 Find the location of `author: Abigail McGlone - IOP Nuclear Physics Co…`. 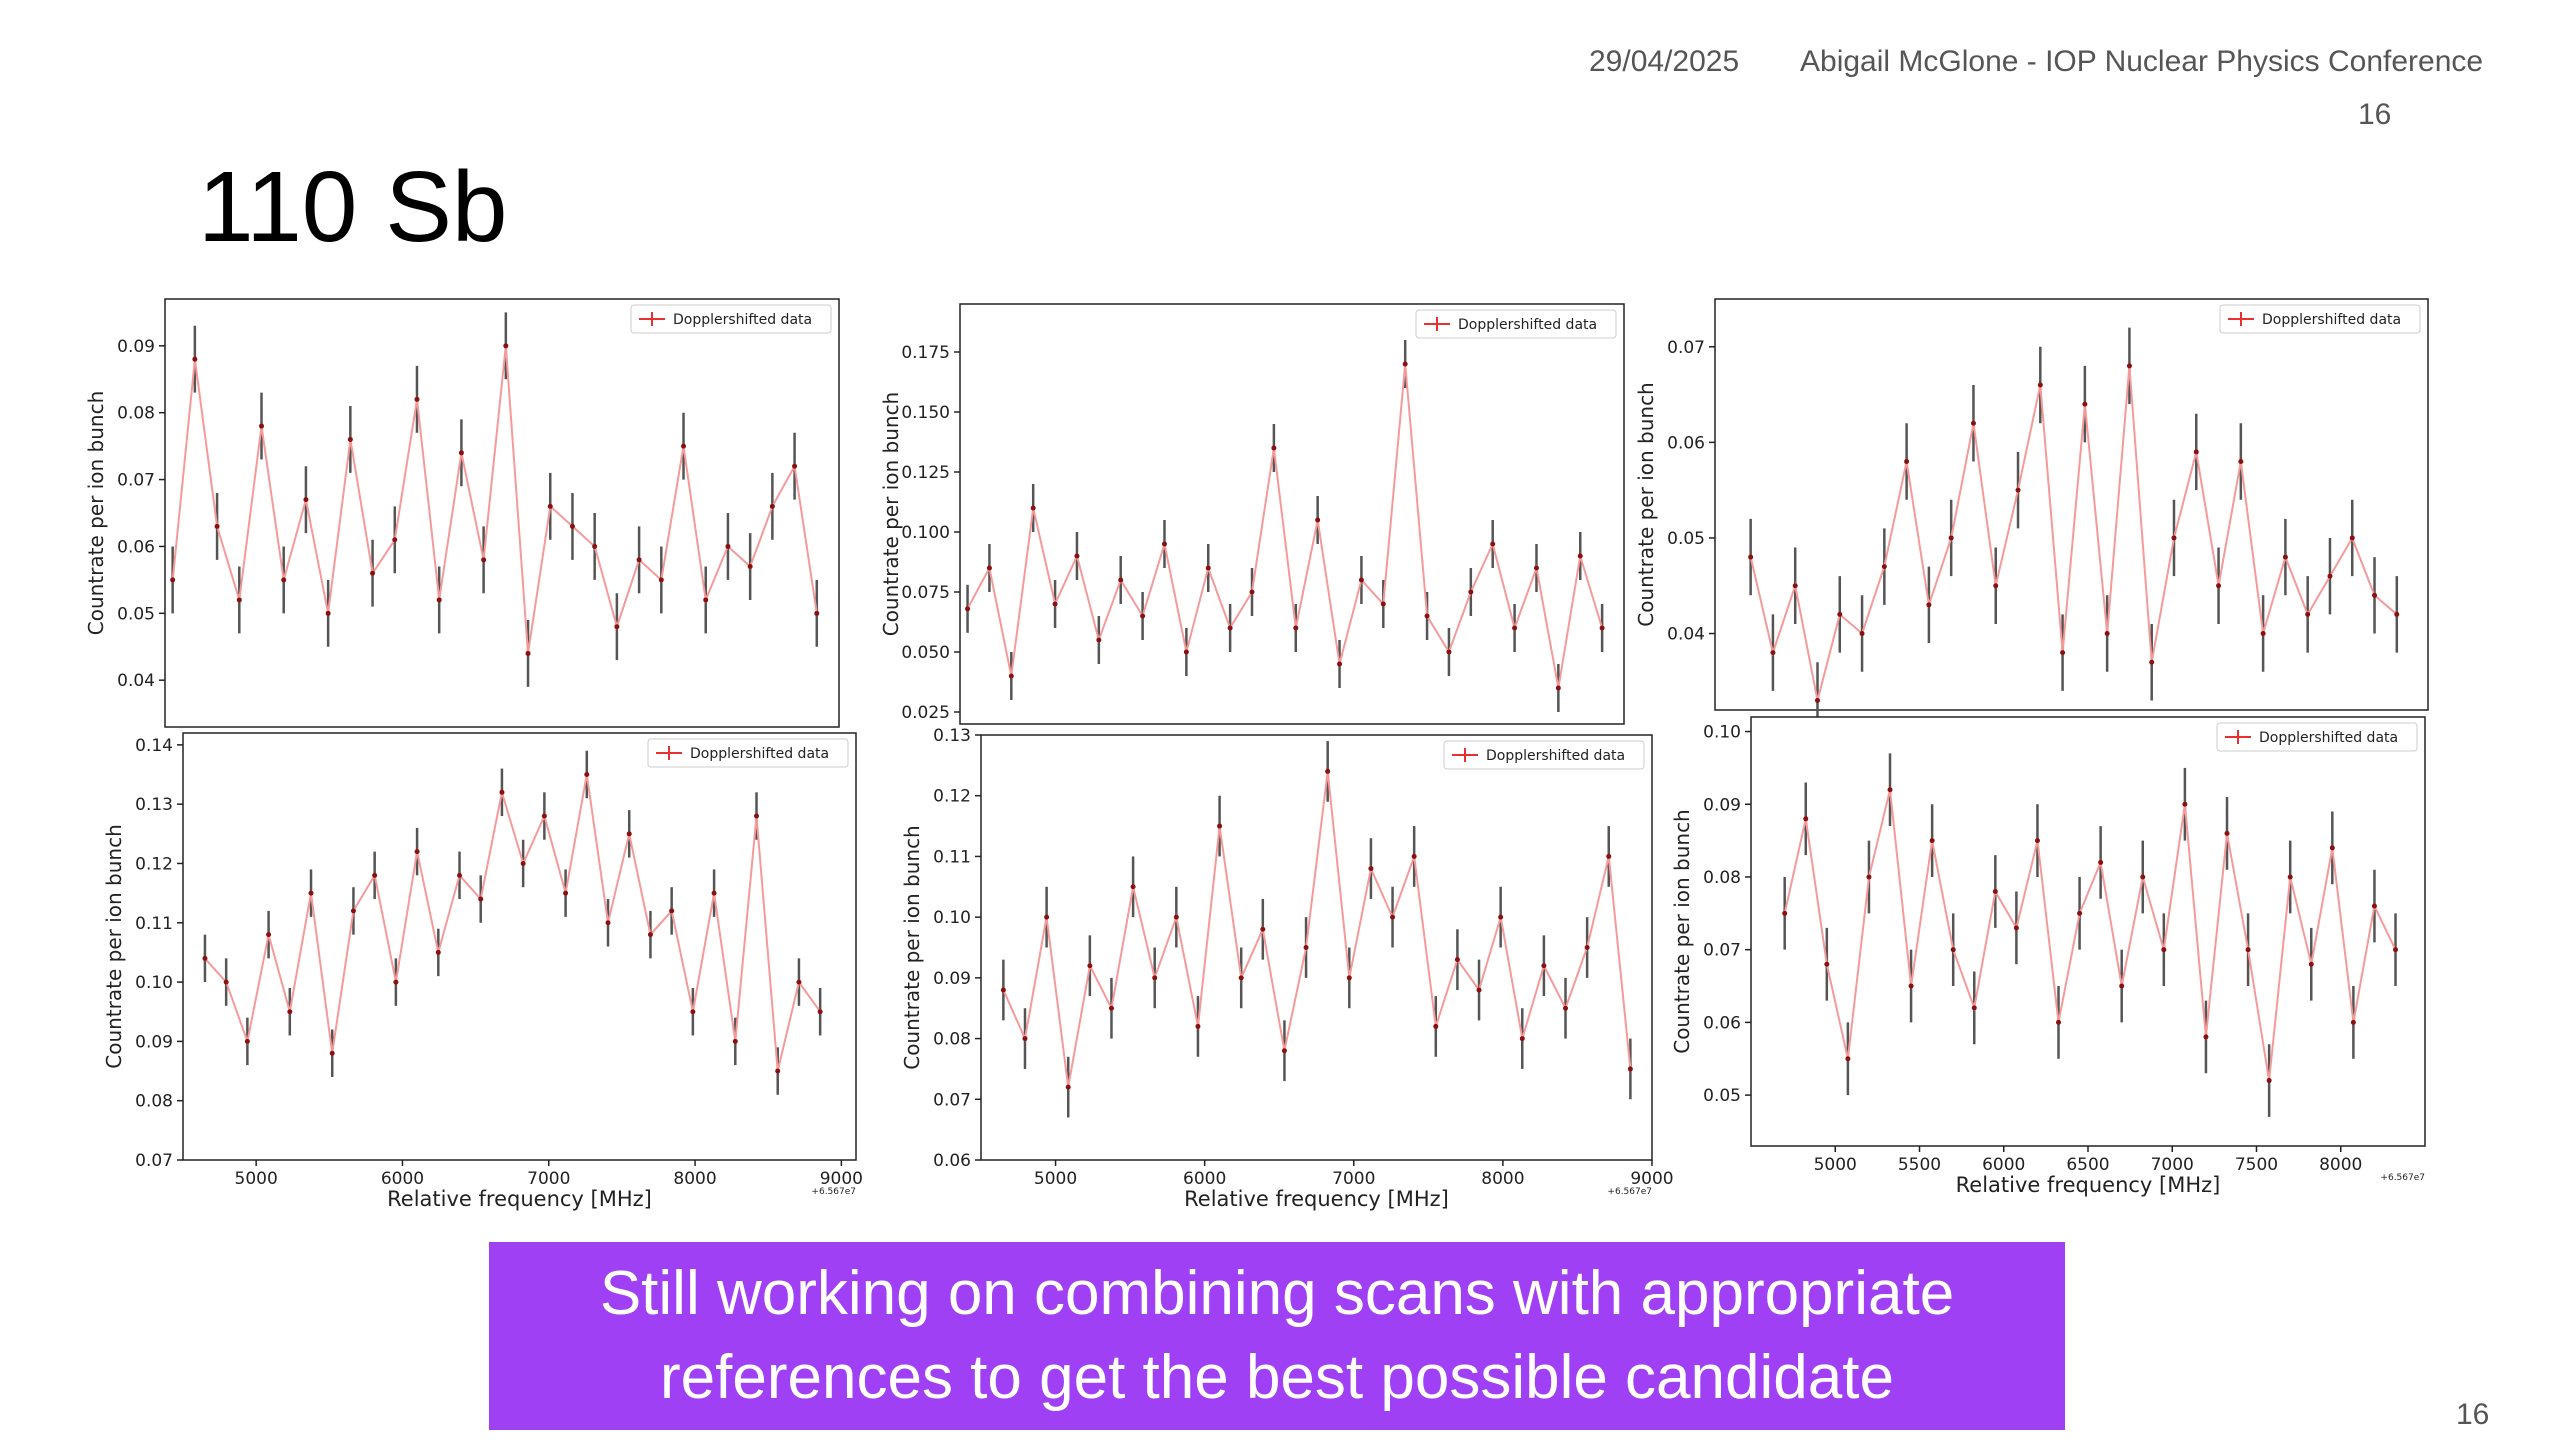

author: Abigail McGlone - IOP Nuclear Physics Co… is located at coordinates (2142, 61).